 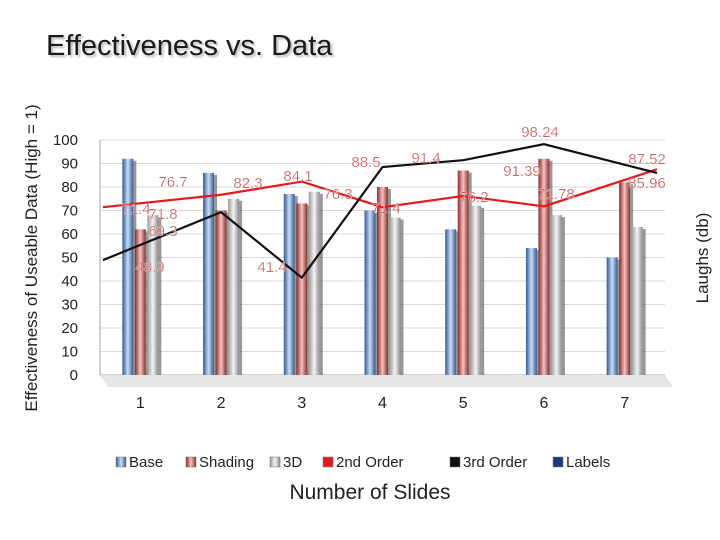 I want to click on data-label: 88.5, so click(x=365, y=162).